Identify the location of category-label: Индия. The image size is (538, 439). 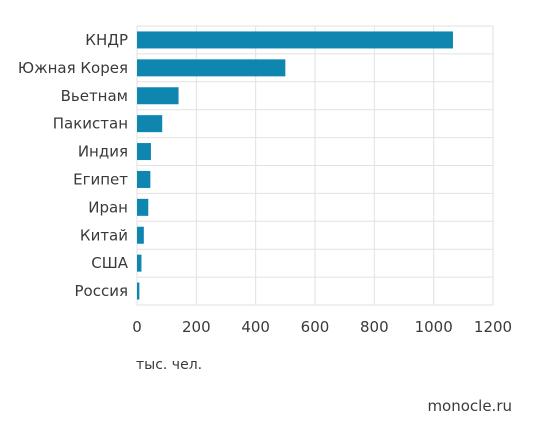
(103, 152).